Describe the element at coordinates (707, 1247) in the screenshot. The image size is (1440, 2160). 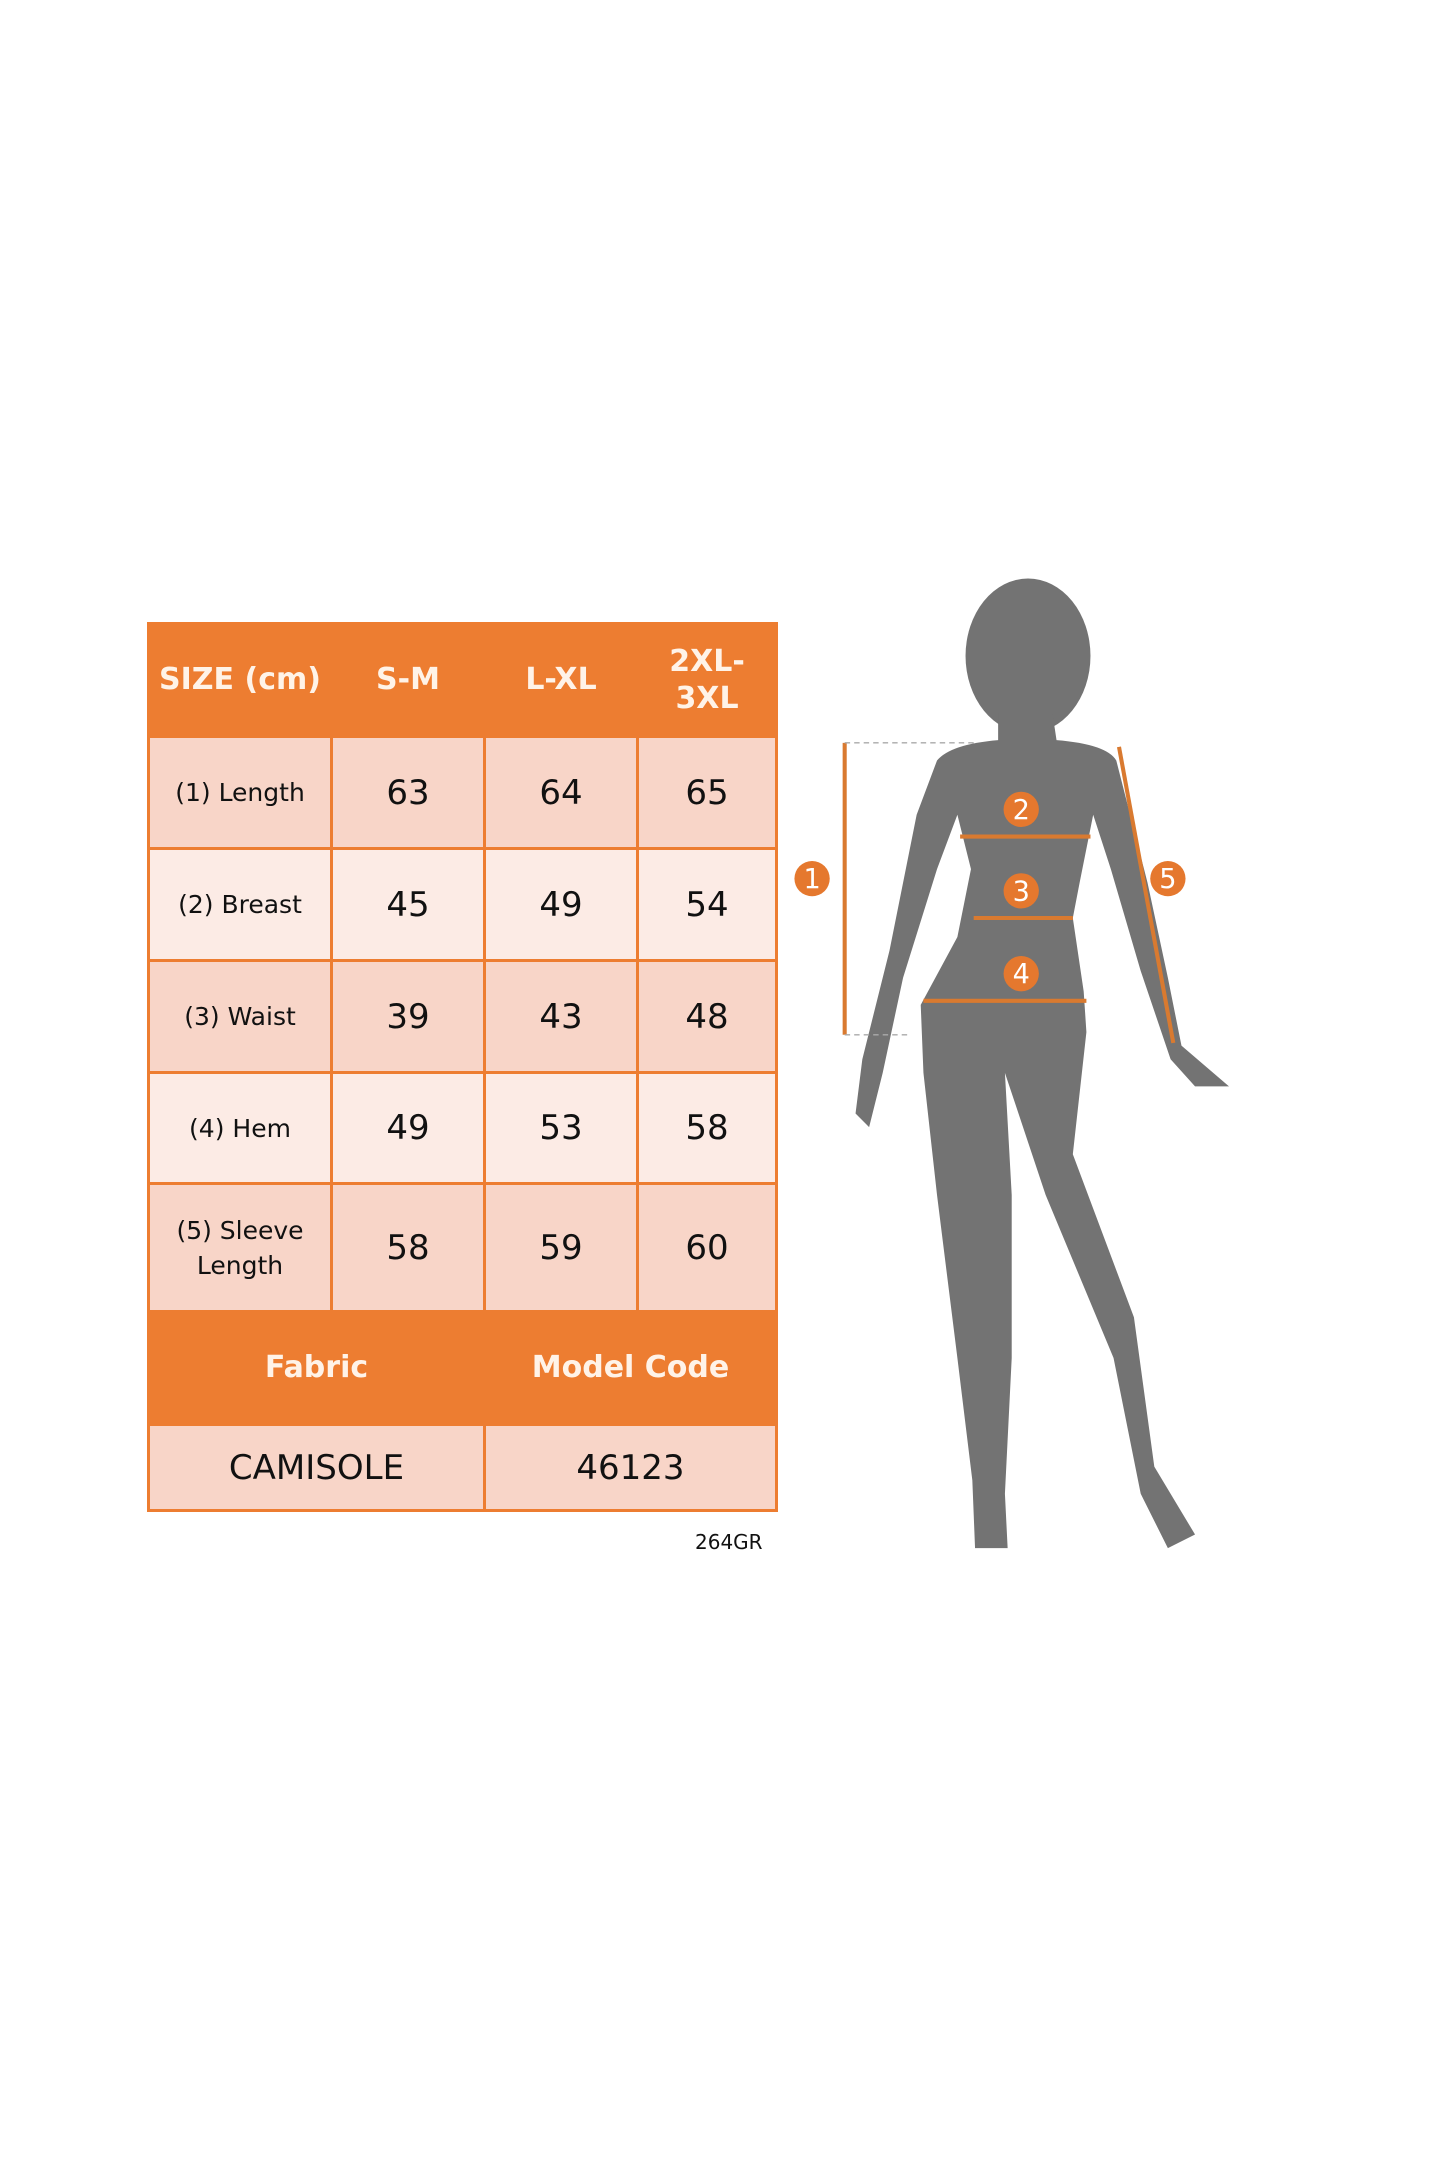
I see `cell: 60` at that location.